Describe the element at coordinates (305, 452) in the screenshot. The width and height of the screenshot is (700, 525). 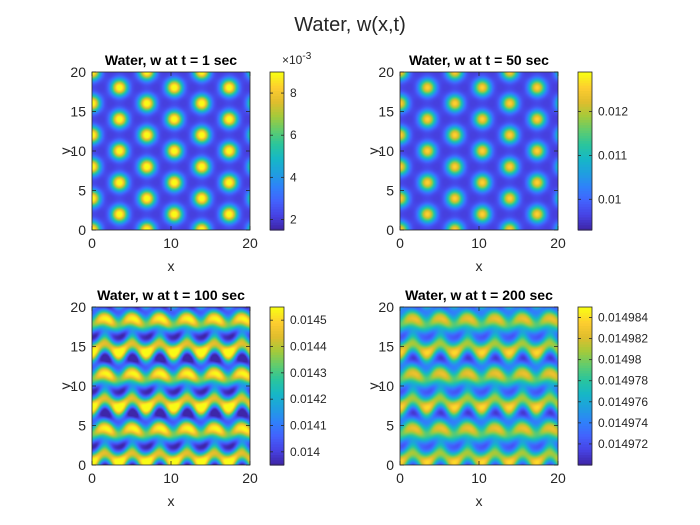
I see `colorbar-tick-label: 0.014` at that location.